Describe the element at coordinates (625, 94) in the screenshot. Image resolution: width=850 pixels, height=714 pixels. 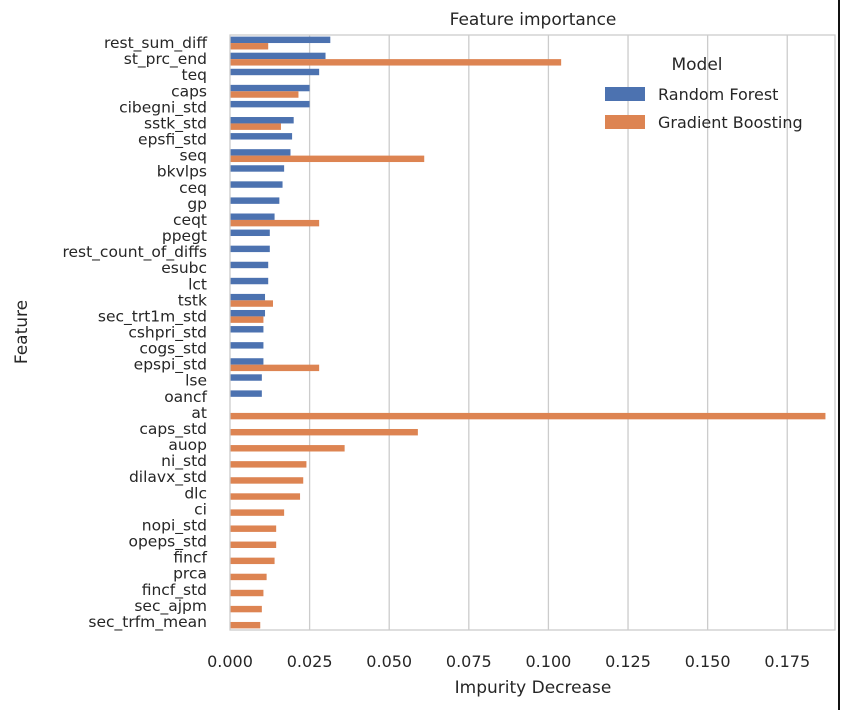
I see `legend-swatch-random-forest` at that location.